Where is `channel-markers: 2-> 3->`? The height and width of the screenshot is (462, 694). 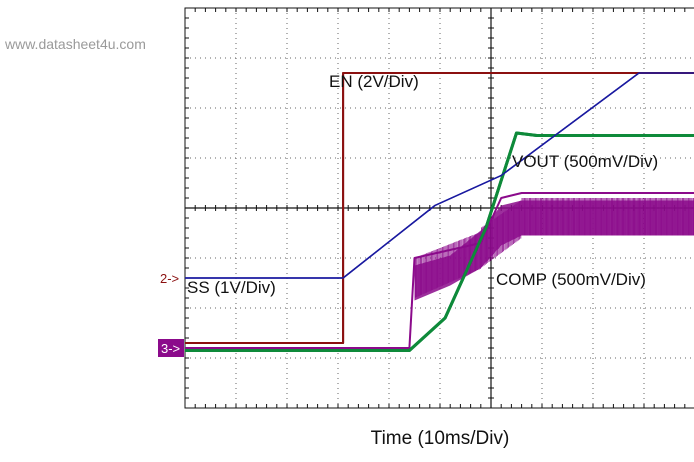
channel-markers: 2-> 3-> is located at coordinates (171, 314).